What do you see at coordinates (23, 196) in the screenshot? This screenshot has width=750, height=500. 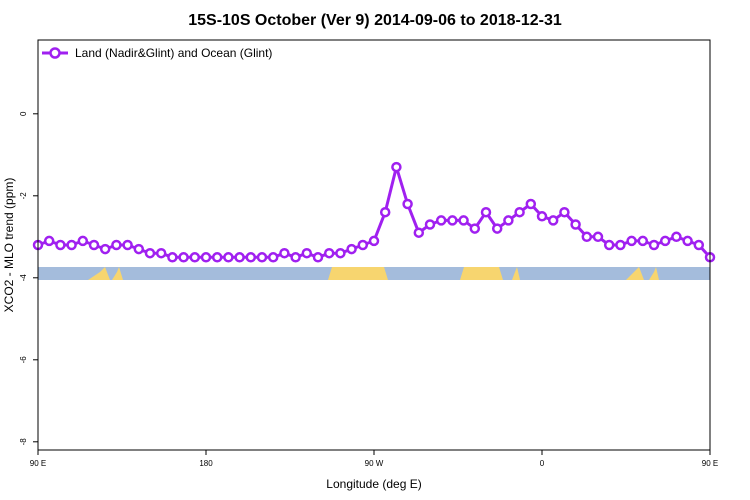 I see `y-tick-label: -2` at bounding box center [23, 196].